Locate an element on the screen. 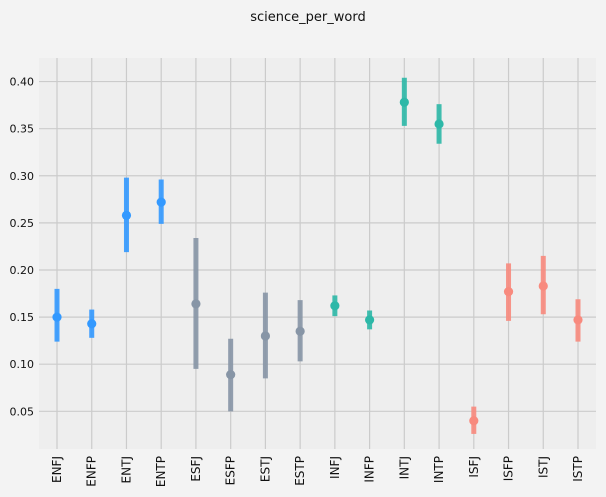  x-tick-label-estp: ESTP is located at coordinates (300, 471).